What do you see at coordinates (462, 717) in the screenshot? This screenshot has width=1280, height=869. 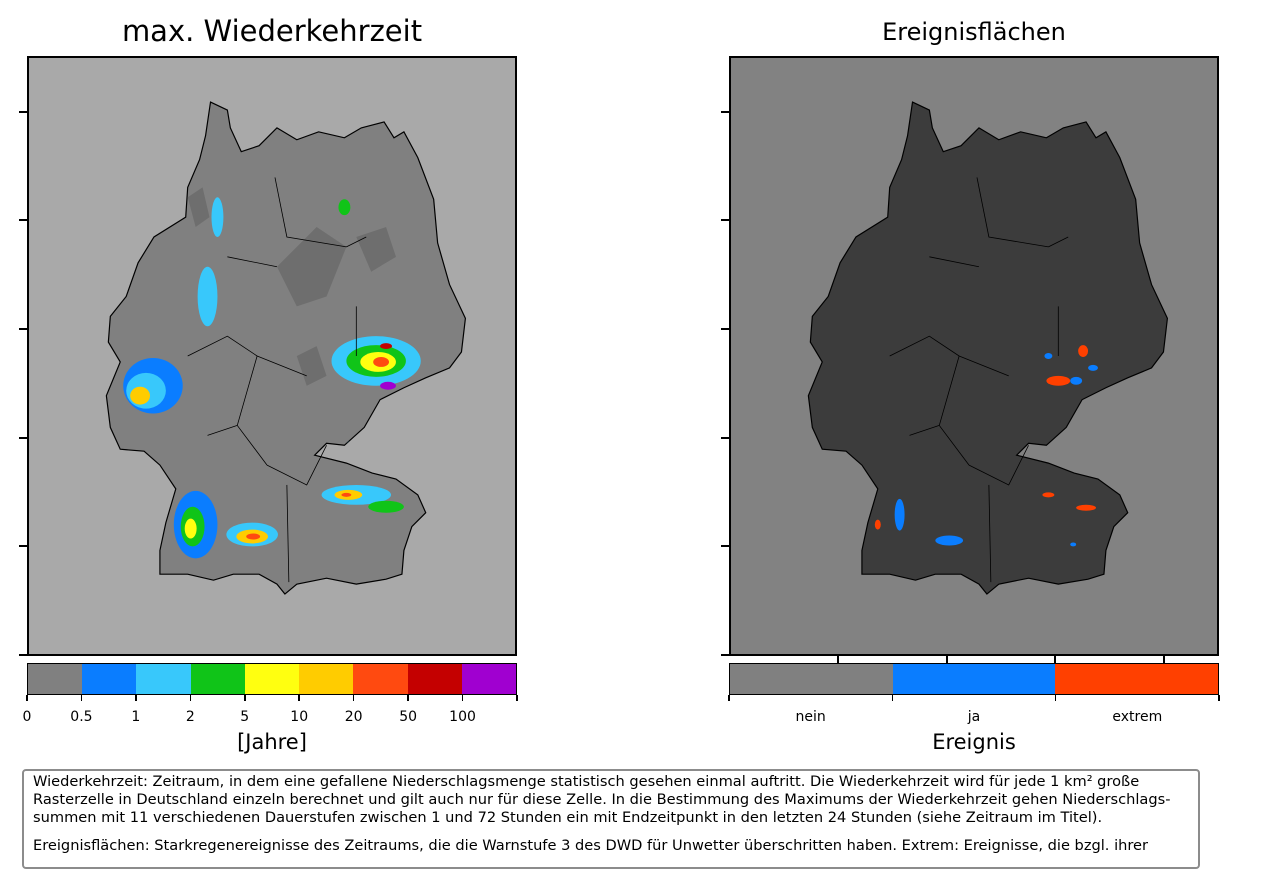 I see `colorbar-tick-label: 100` at bounding box center [462, 717].